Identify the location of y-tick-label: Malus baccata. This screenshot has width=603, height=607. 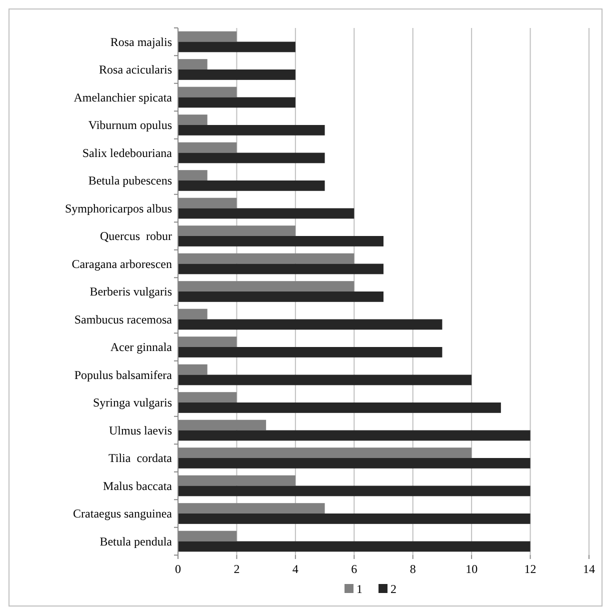
(138, 485).